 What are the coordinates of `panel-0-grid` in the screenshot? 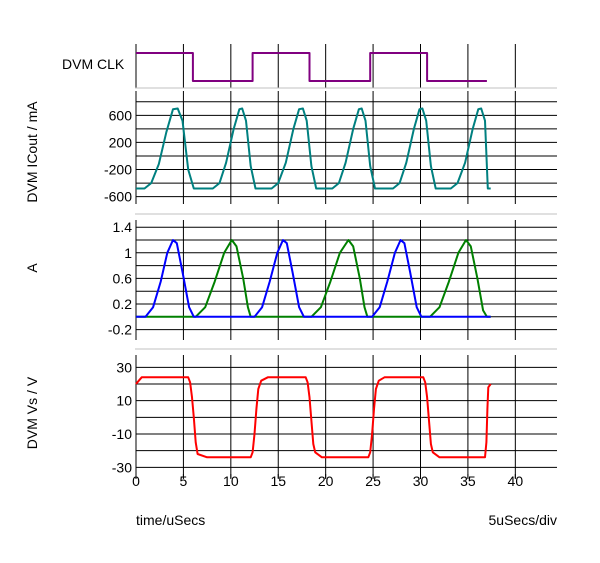 It's located at (325, 66).